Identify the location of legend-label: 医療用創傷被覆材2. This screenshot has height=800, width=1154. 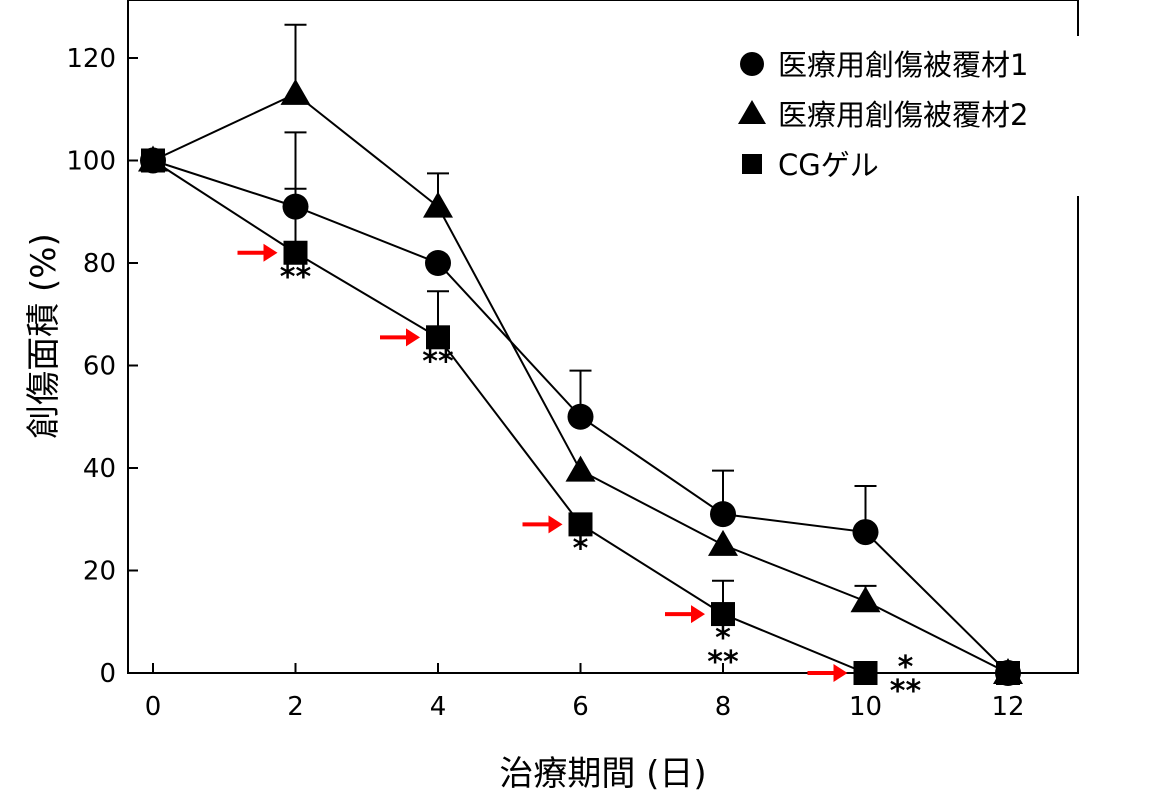
(903, 115).